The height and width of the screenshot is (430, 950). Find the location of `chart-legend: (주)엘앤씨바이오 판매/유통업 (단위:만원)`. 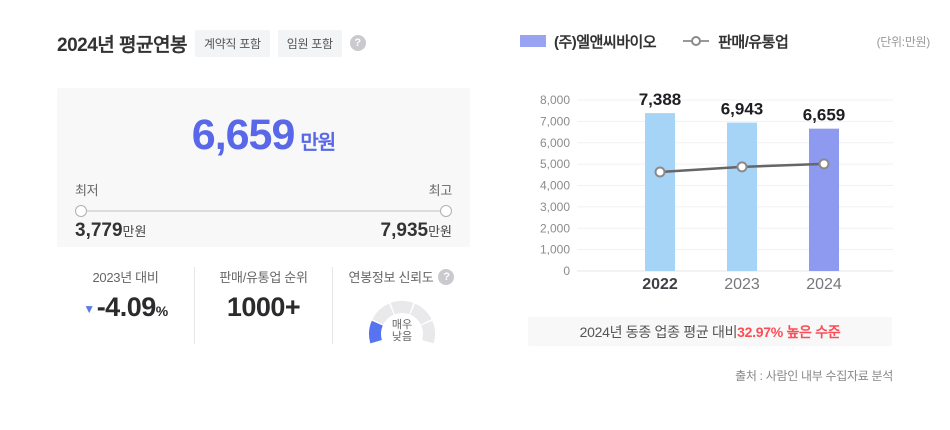

chart-legend: (주)엘앤씨바이오 판매/유통업 (단위:만원) is located at coordinates (725, 41).